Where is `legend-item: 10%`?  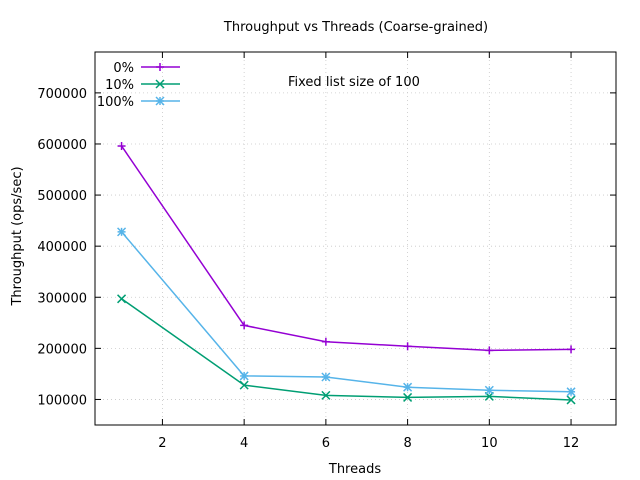
legend-item: 10% is located at coordinates (142, 85).